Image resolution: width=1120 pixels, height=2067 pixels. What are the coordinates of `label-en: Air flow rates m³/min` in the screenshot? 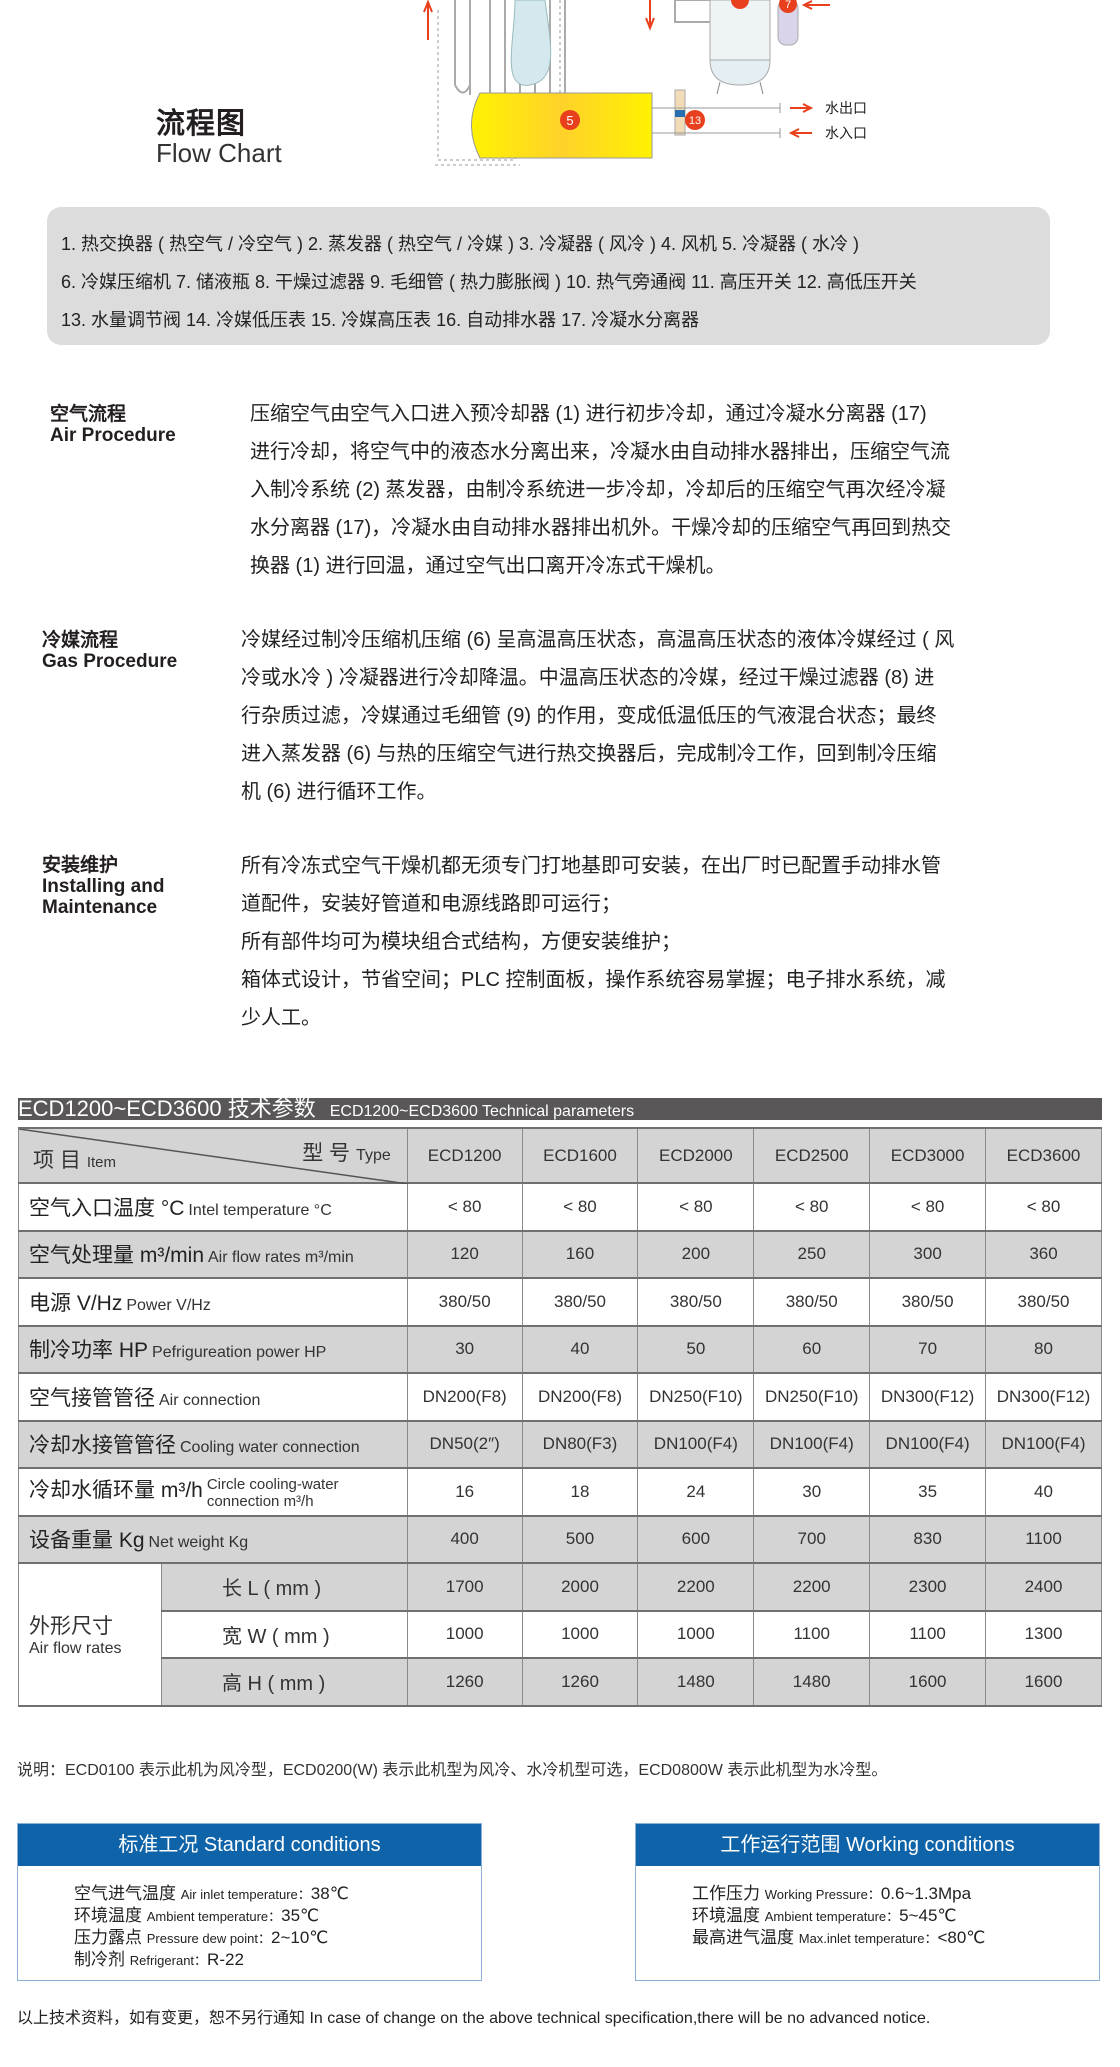 It's located at (281, 1258).